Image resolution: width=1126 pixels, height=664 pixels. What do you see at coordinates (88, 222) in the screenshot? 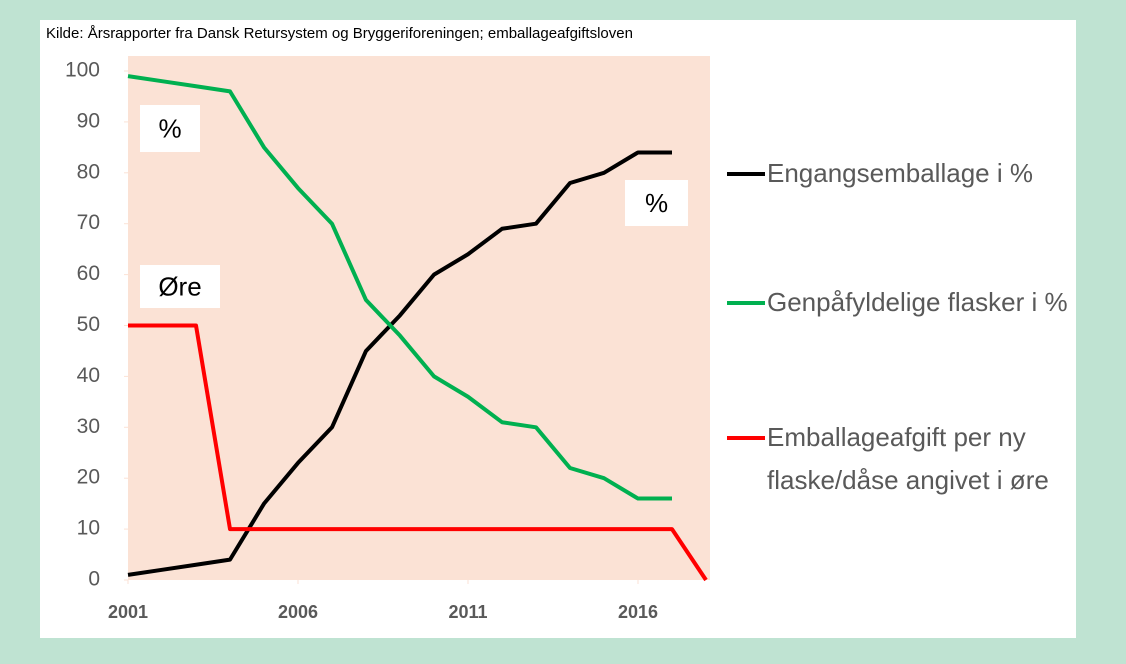
I see `y-tick-label: 70` at bounding box center [88, 222].